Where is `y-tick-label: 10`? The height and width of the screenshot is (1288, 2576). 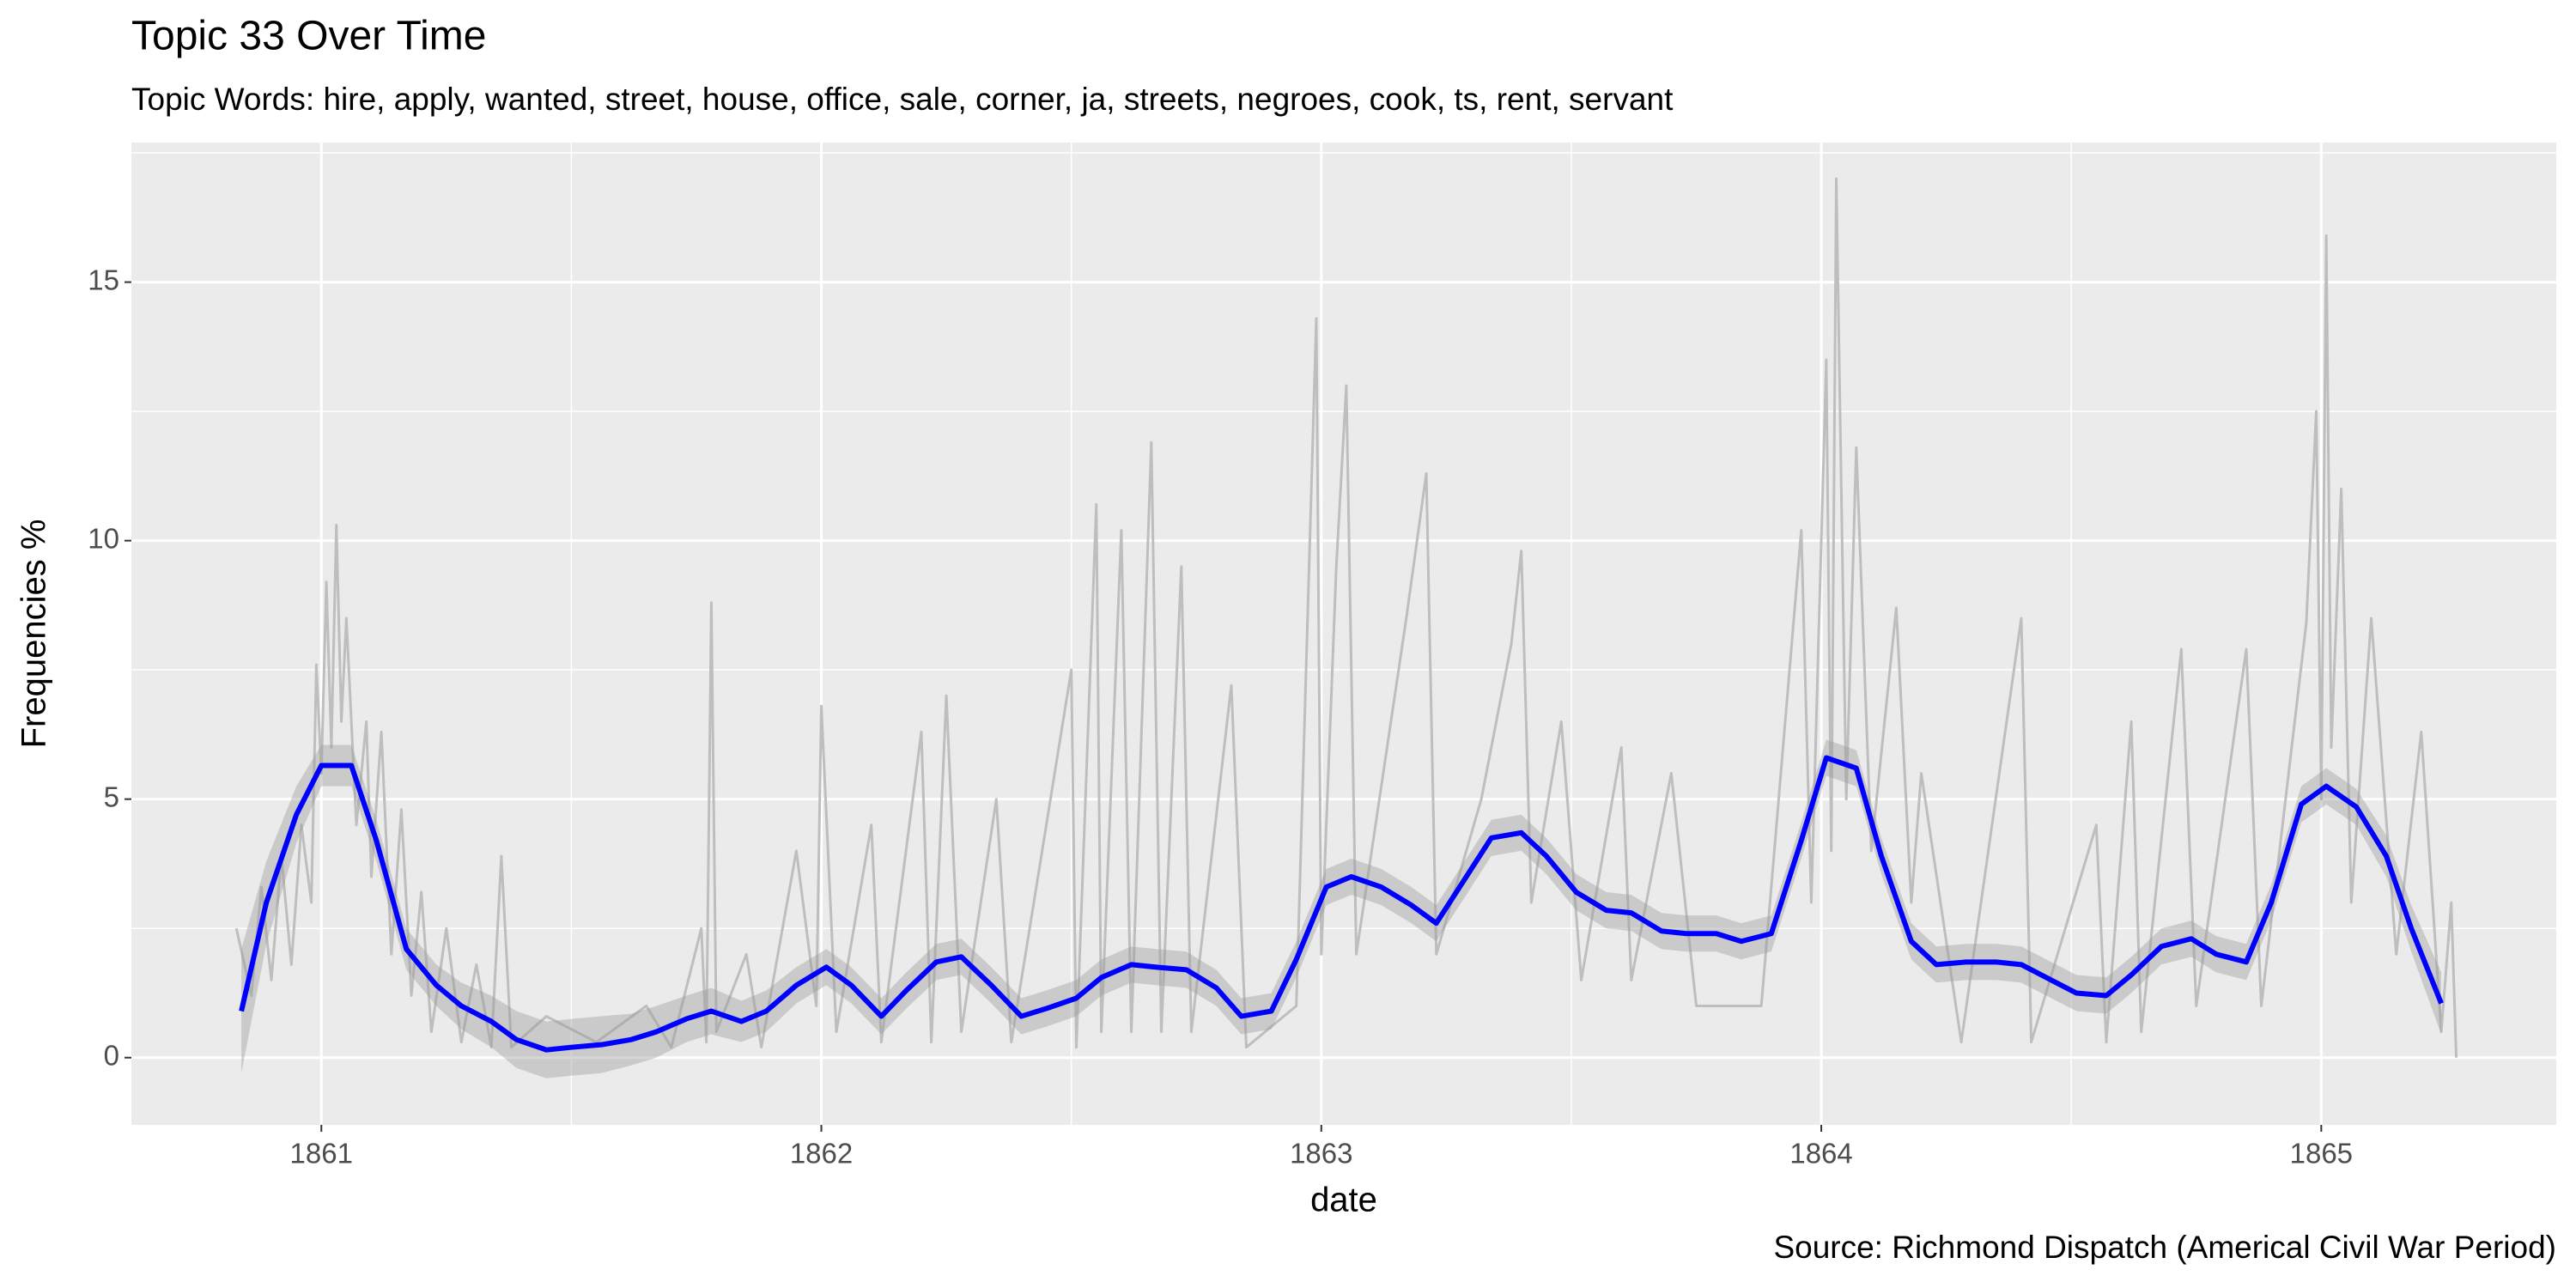 y-tick-label: 10 is located at coordinates (104, 538).